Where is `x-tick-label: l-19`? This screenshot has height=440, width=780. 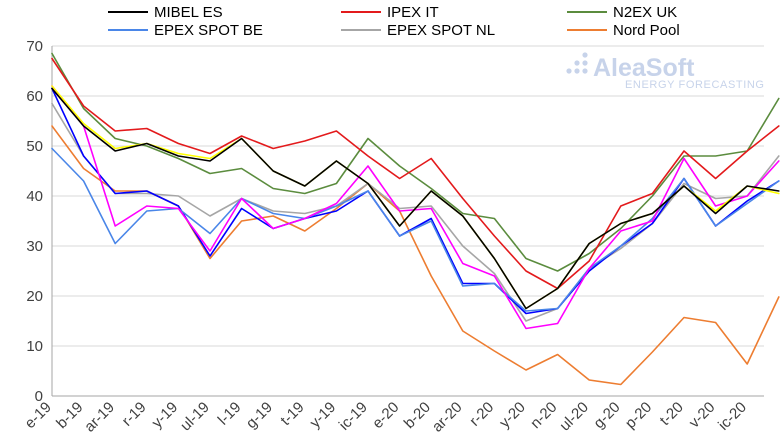 x-tick-label: l-19 is located at coordinates (230, 414).